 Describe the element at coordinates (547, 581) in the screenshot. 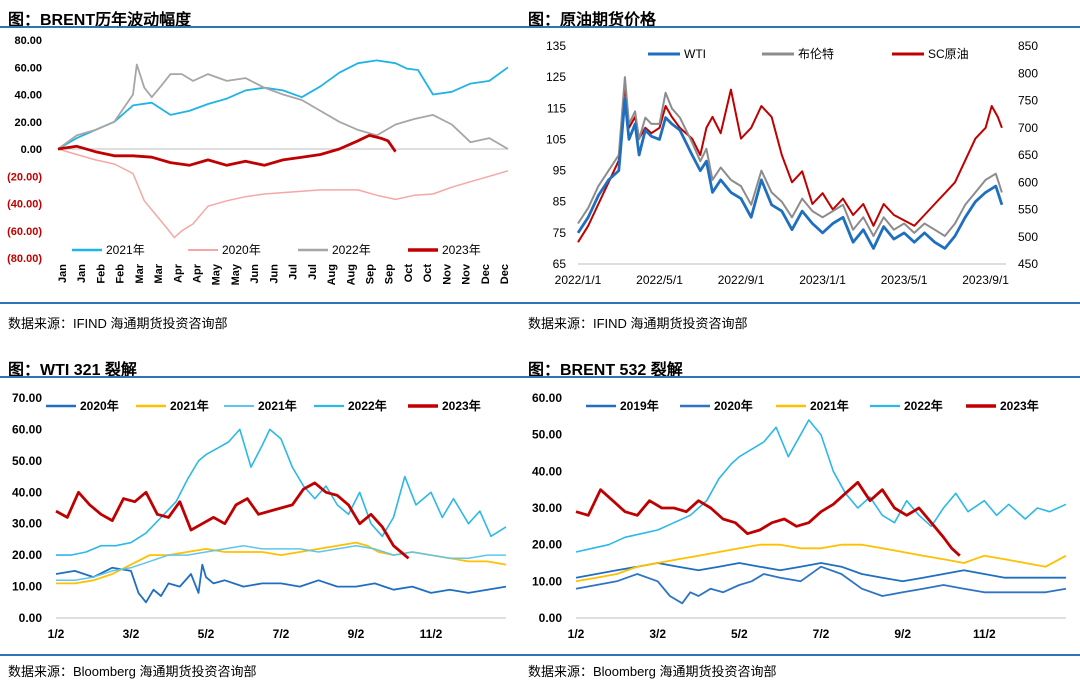

I see `y-tick-label: 10.00` at that location.